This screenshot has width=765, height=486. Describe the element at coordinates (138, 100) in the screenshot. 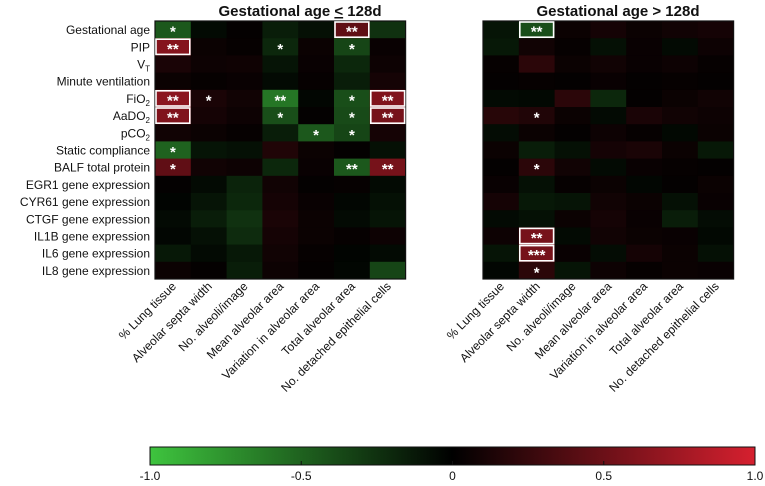

I see `row-label: FiO2` at that location.